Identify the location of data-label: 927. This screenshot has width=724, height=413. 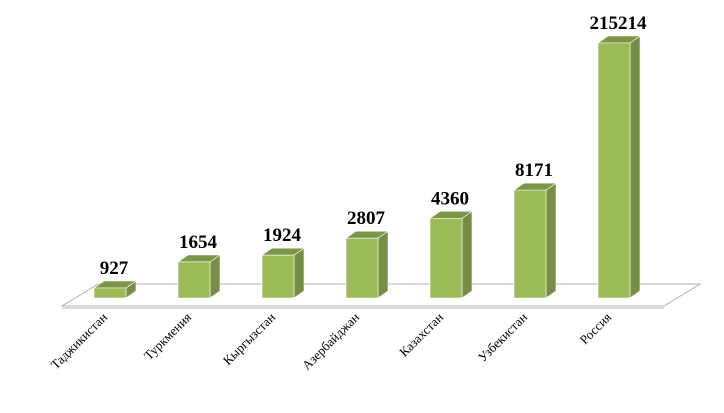
(114, 268).